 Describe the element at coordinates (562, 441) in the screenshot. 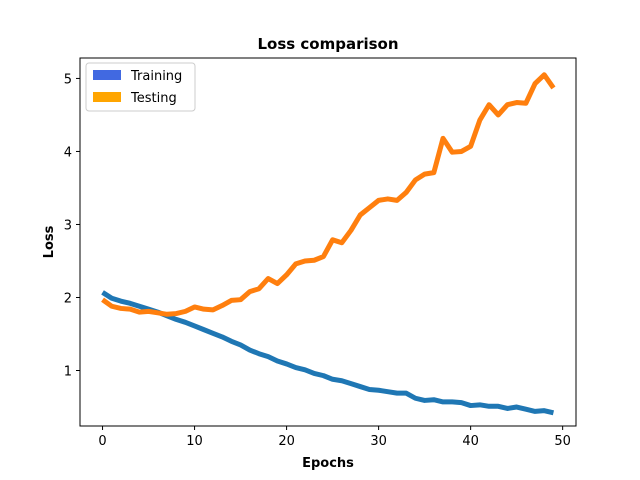

I see `x-tick-label: 50` at that location.